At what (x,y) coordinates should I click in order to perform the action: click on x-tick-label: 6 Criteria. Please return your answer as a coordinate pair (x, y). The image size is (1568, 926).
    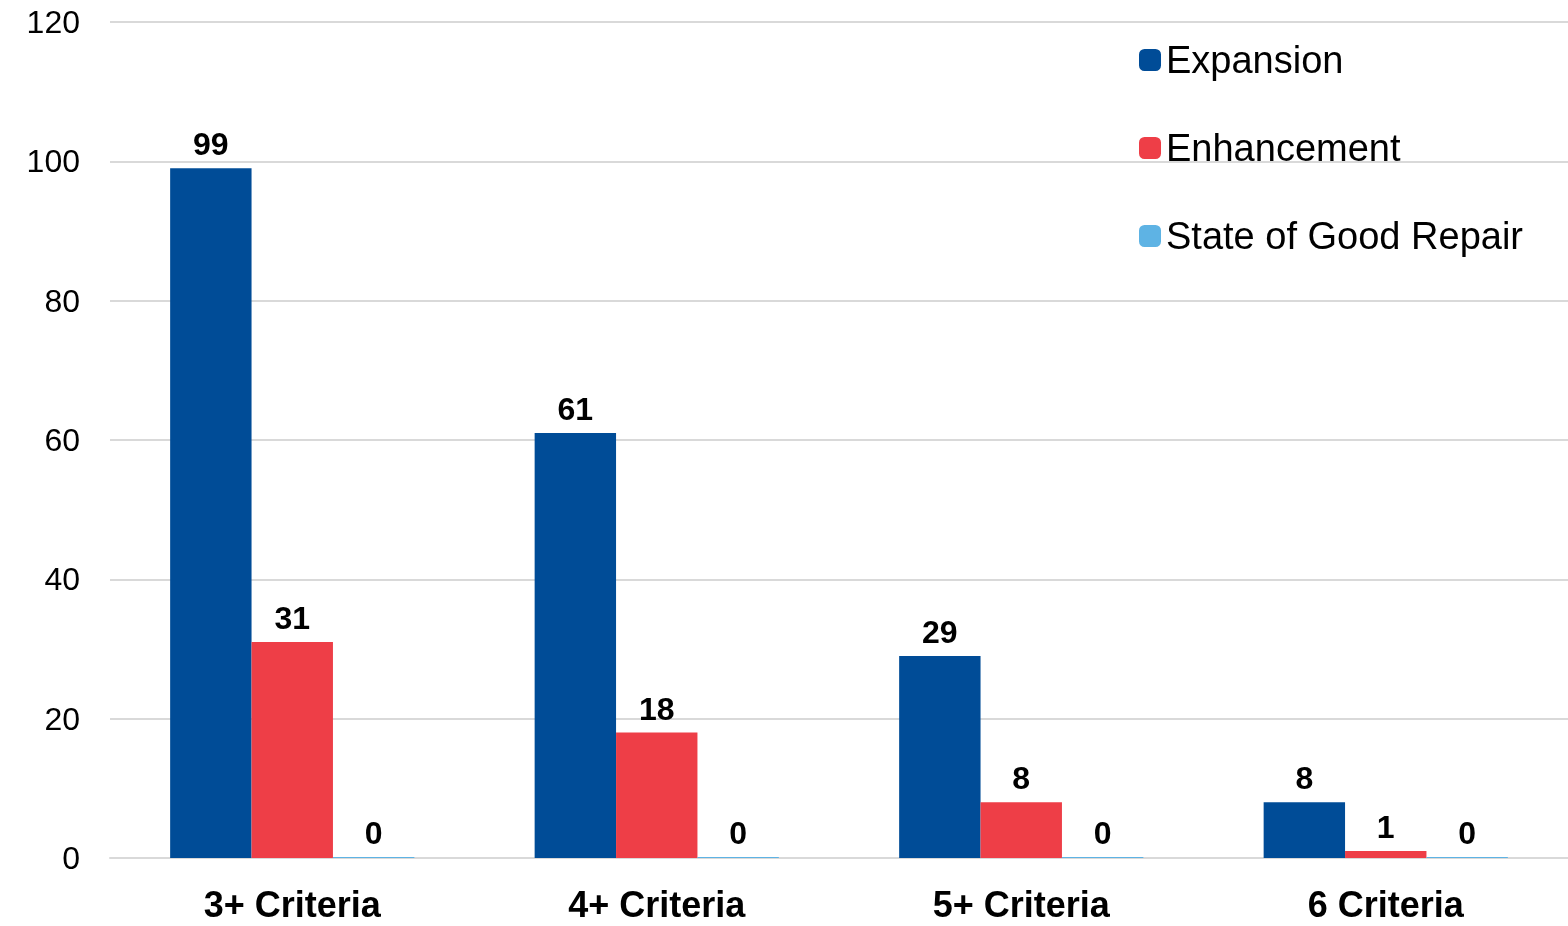
    Looking at the image, I should click on (1386, 904).